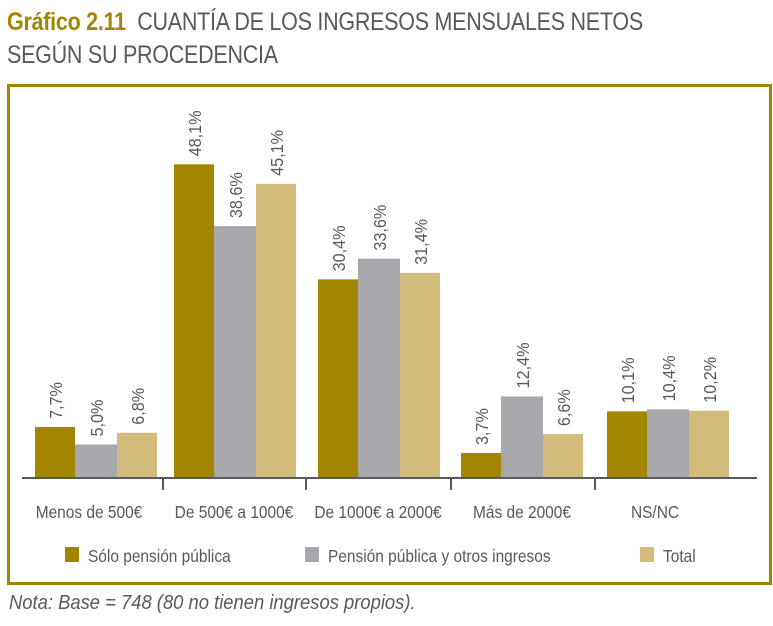  I want to click on category-label: De 1000€ a 2000€, so click(378, 512).